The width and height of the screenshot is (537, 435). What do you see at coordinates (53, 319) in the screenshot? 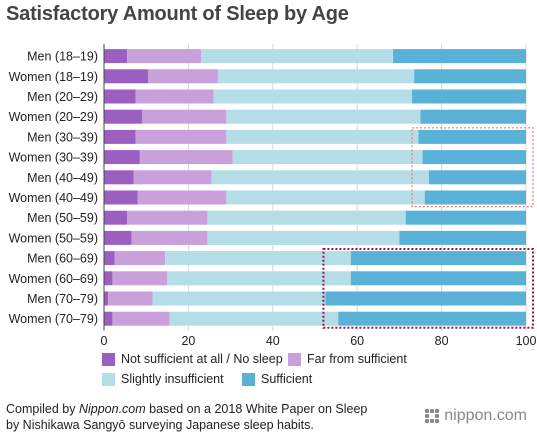
I see `category-label: Women (70–79)` at bounding box center [53, 319].